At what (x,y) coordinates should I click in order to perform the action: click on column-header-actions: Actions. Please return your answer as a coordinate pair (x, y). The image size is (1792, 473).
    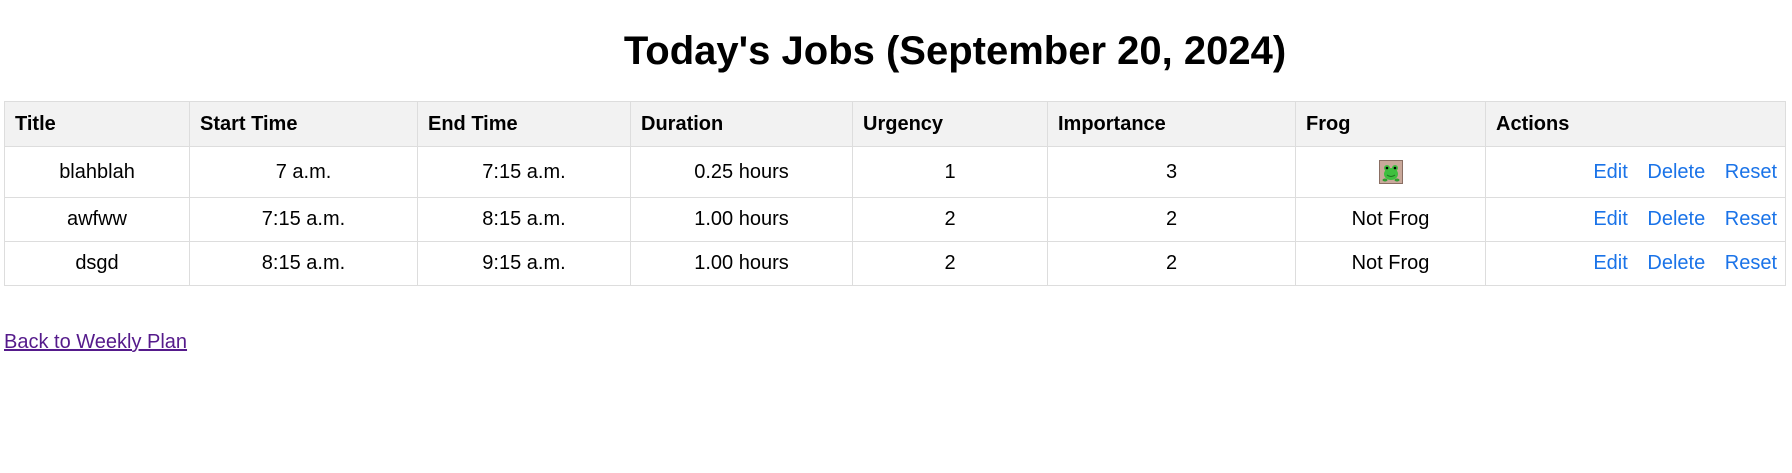
    Looking at the image, I should click on (1635, 124).